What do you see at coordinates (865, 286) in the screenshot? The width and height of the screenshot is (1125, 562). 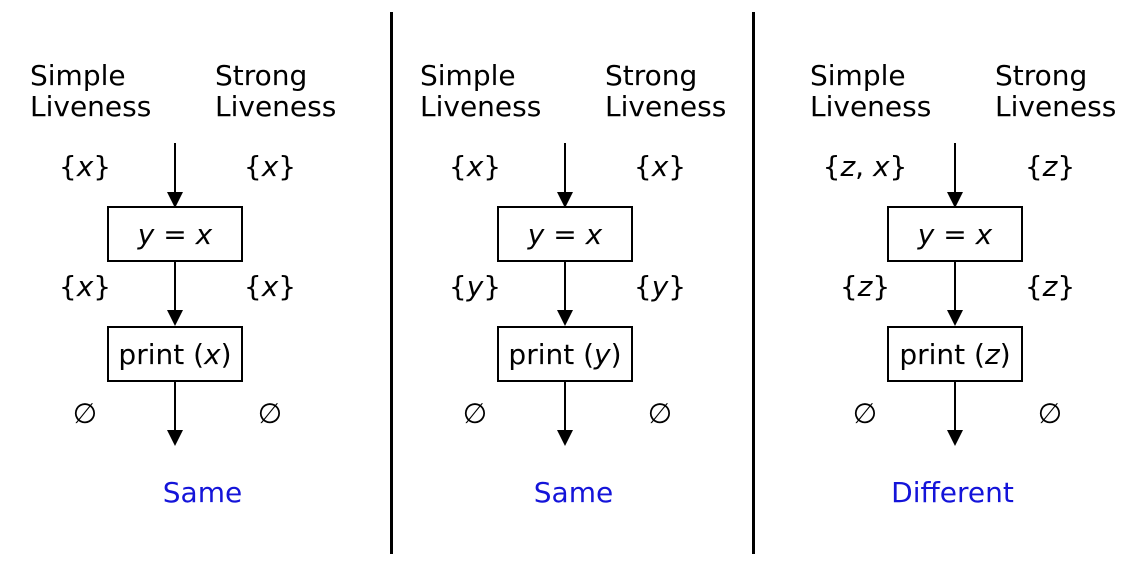 I see `simple-liveness-set: {z}` at bounding box center [865, 286].